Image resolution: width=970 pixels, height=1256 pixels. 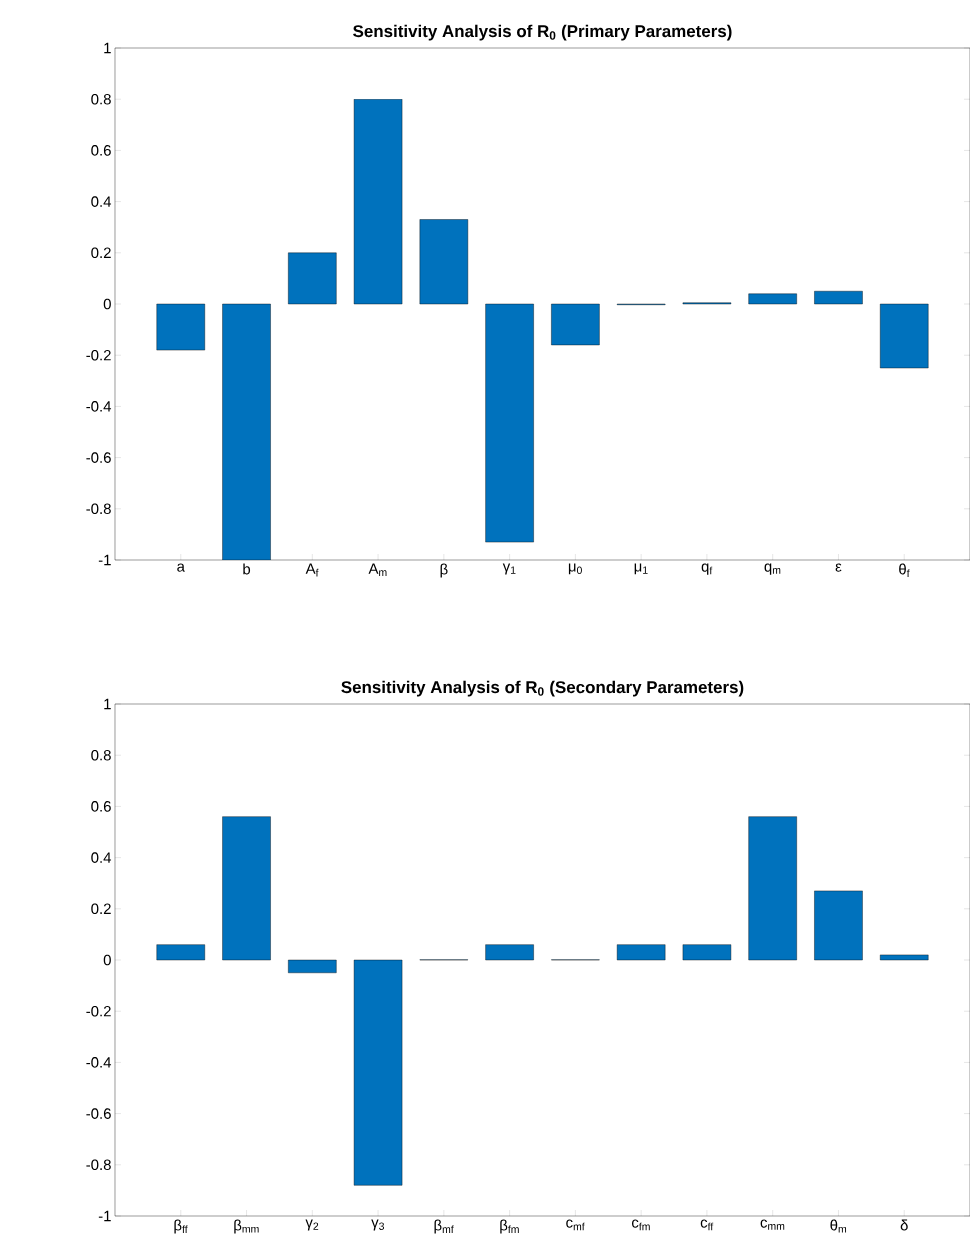 What do you see at coordinates (444, 1226) in the screenshot?
I see `x-tick-label: β$_{mf}$` at bounding box center [444, 1226].